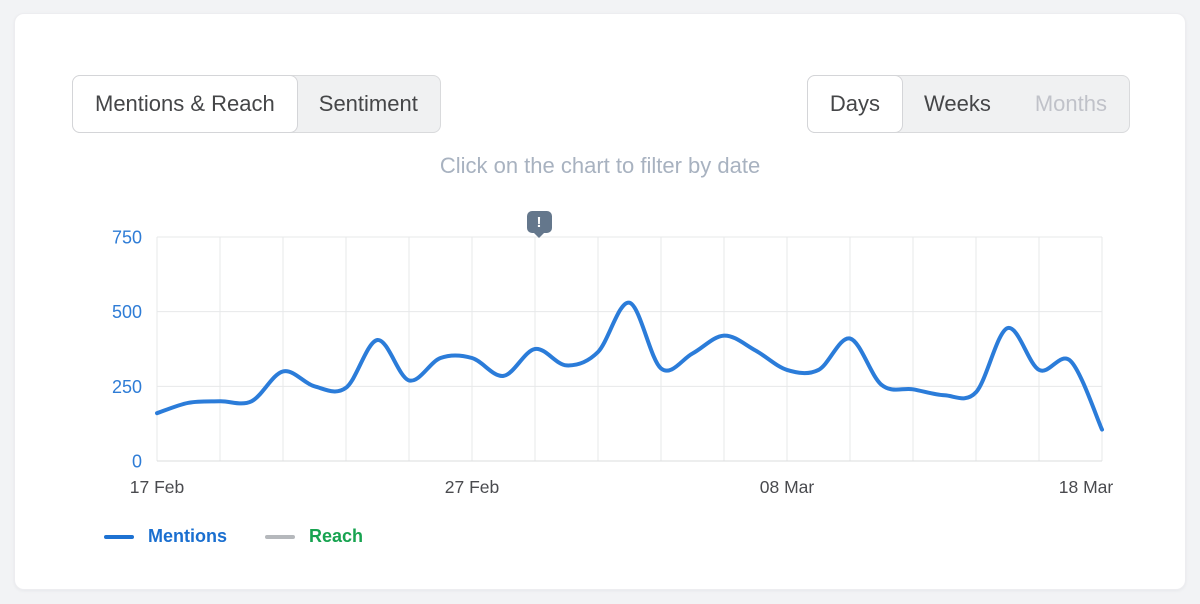 The width and height of the screenshot is (1200, 604). I want to click on mentions-line-swatch, so click(119, 536).